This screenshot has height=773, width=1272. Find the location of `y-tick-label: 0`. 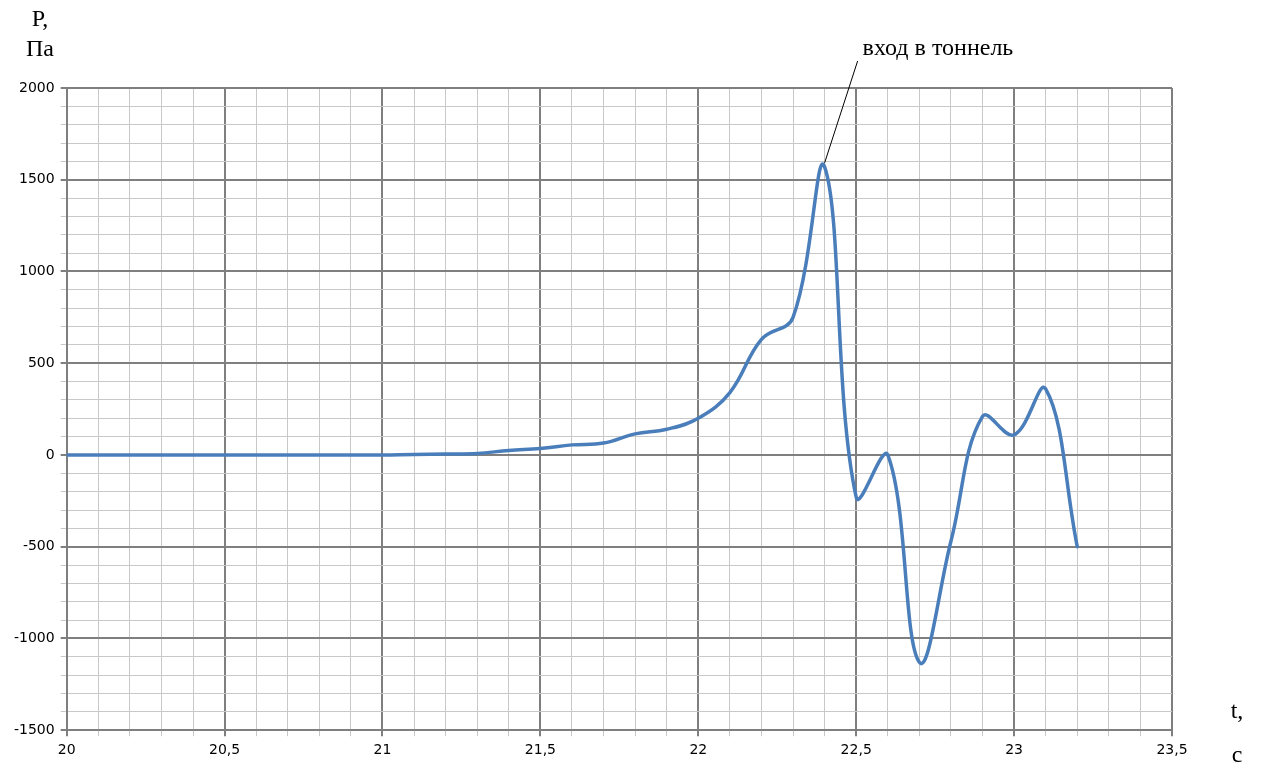

y-tick-label: 0 is located at coordinates (50, 453).